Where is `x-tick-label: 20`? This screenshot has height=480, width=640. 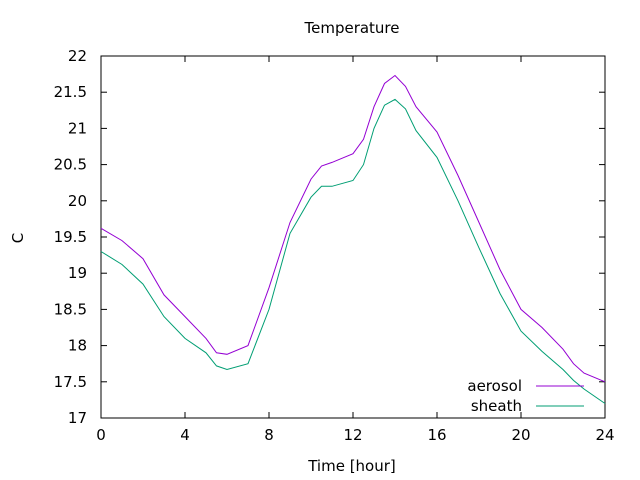
x-tick-label: 20 is located at coordinates (520, 435).